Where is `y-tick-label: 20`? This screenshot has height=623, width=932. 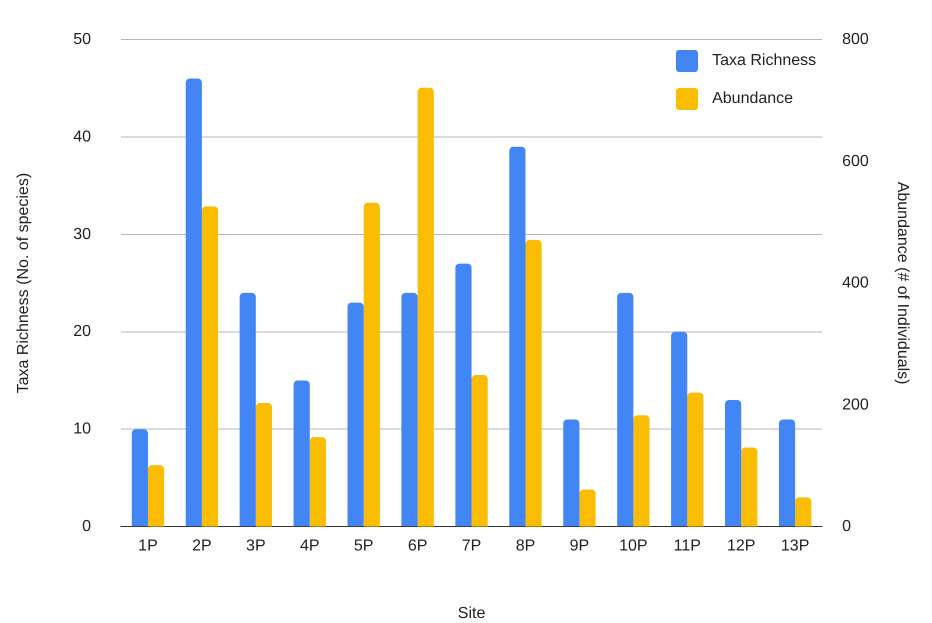 y-tick-label: 20 is located at coordinates (82, 331).